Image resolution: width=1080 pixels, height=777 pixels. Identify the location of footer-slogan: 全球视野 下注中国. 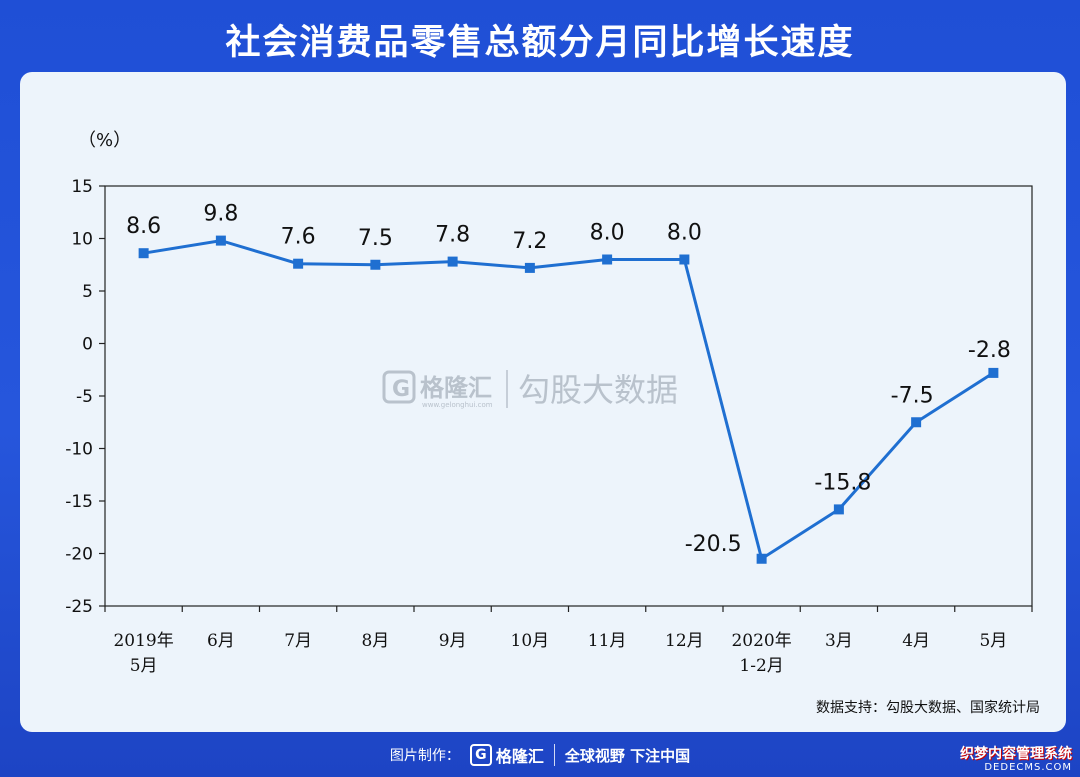
(627, 755).